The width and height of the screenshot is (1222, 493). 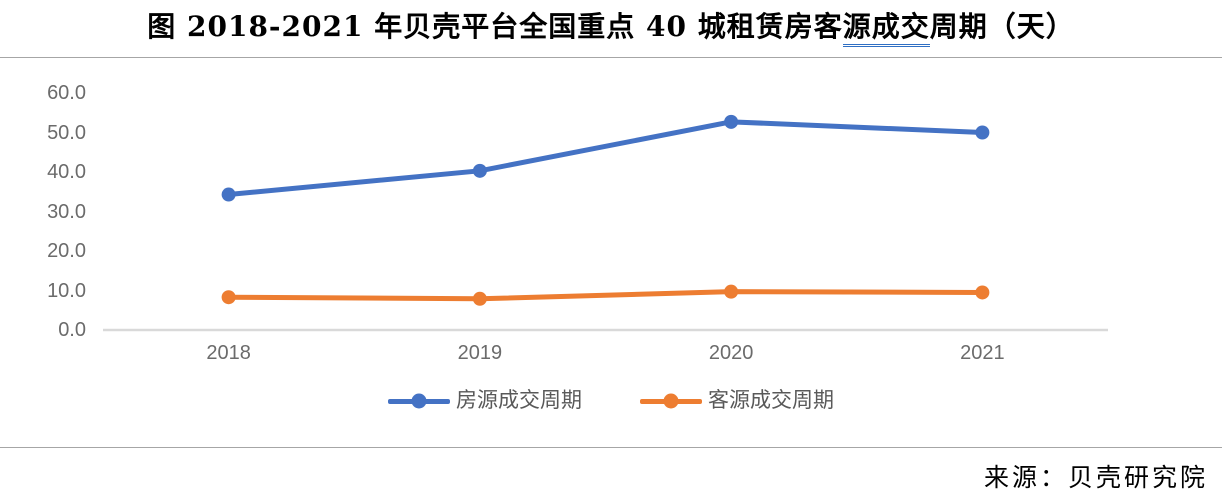 What do you see at coordinates (731, 291) in the screenshot?
I see `data-point-客源成交周期-2020` at bounding box center [731, 291].